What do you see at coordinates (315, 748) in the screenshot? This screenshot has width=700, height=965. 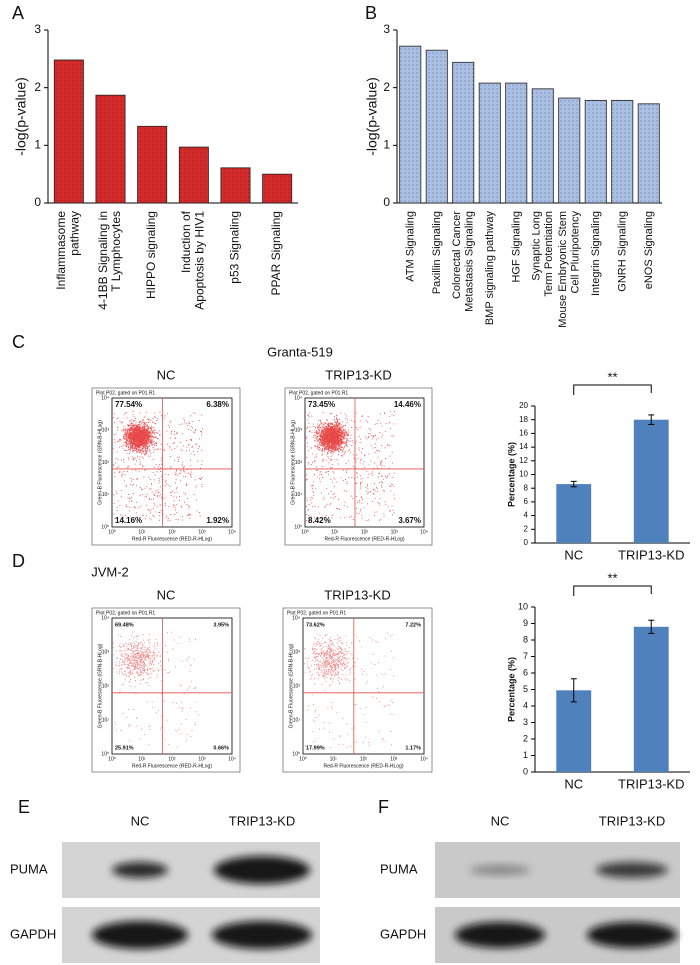 I see `quadrant-percent: 17.99%` at bounding box center [315, 748].